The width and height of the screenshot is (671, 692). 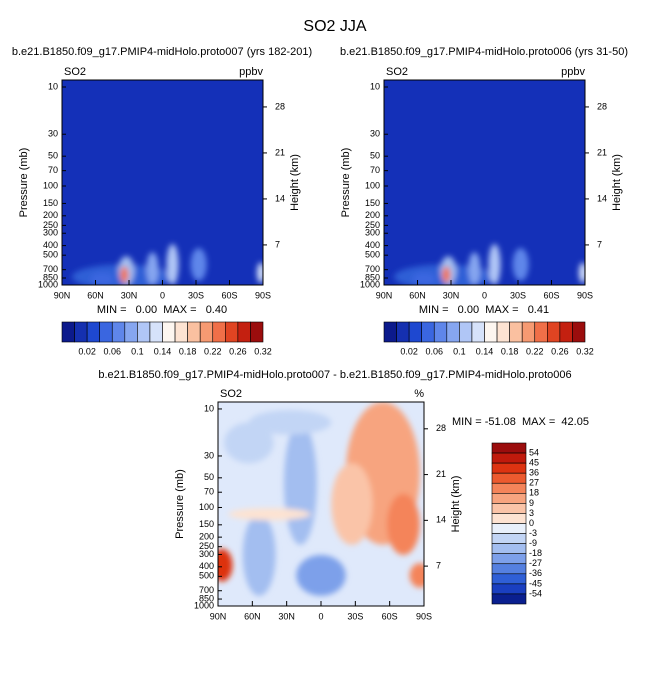 What do you see at coordinates (535, 583) in the screenshot?
I see `colorbar-label: -45` at bounding box center [535, 583].